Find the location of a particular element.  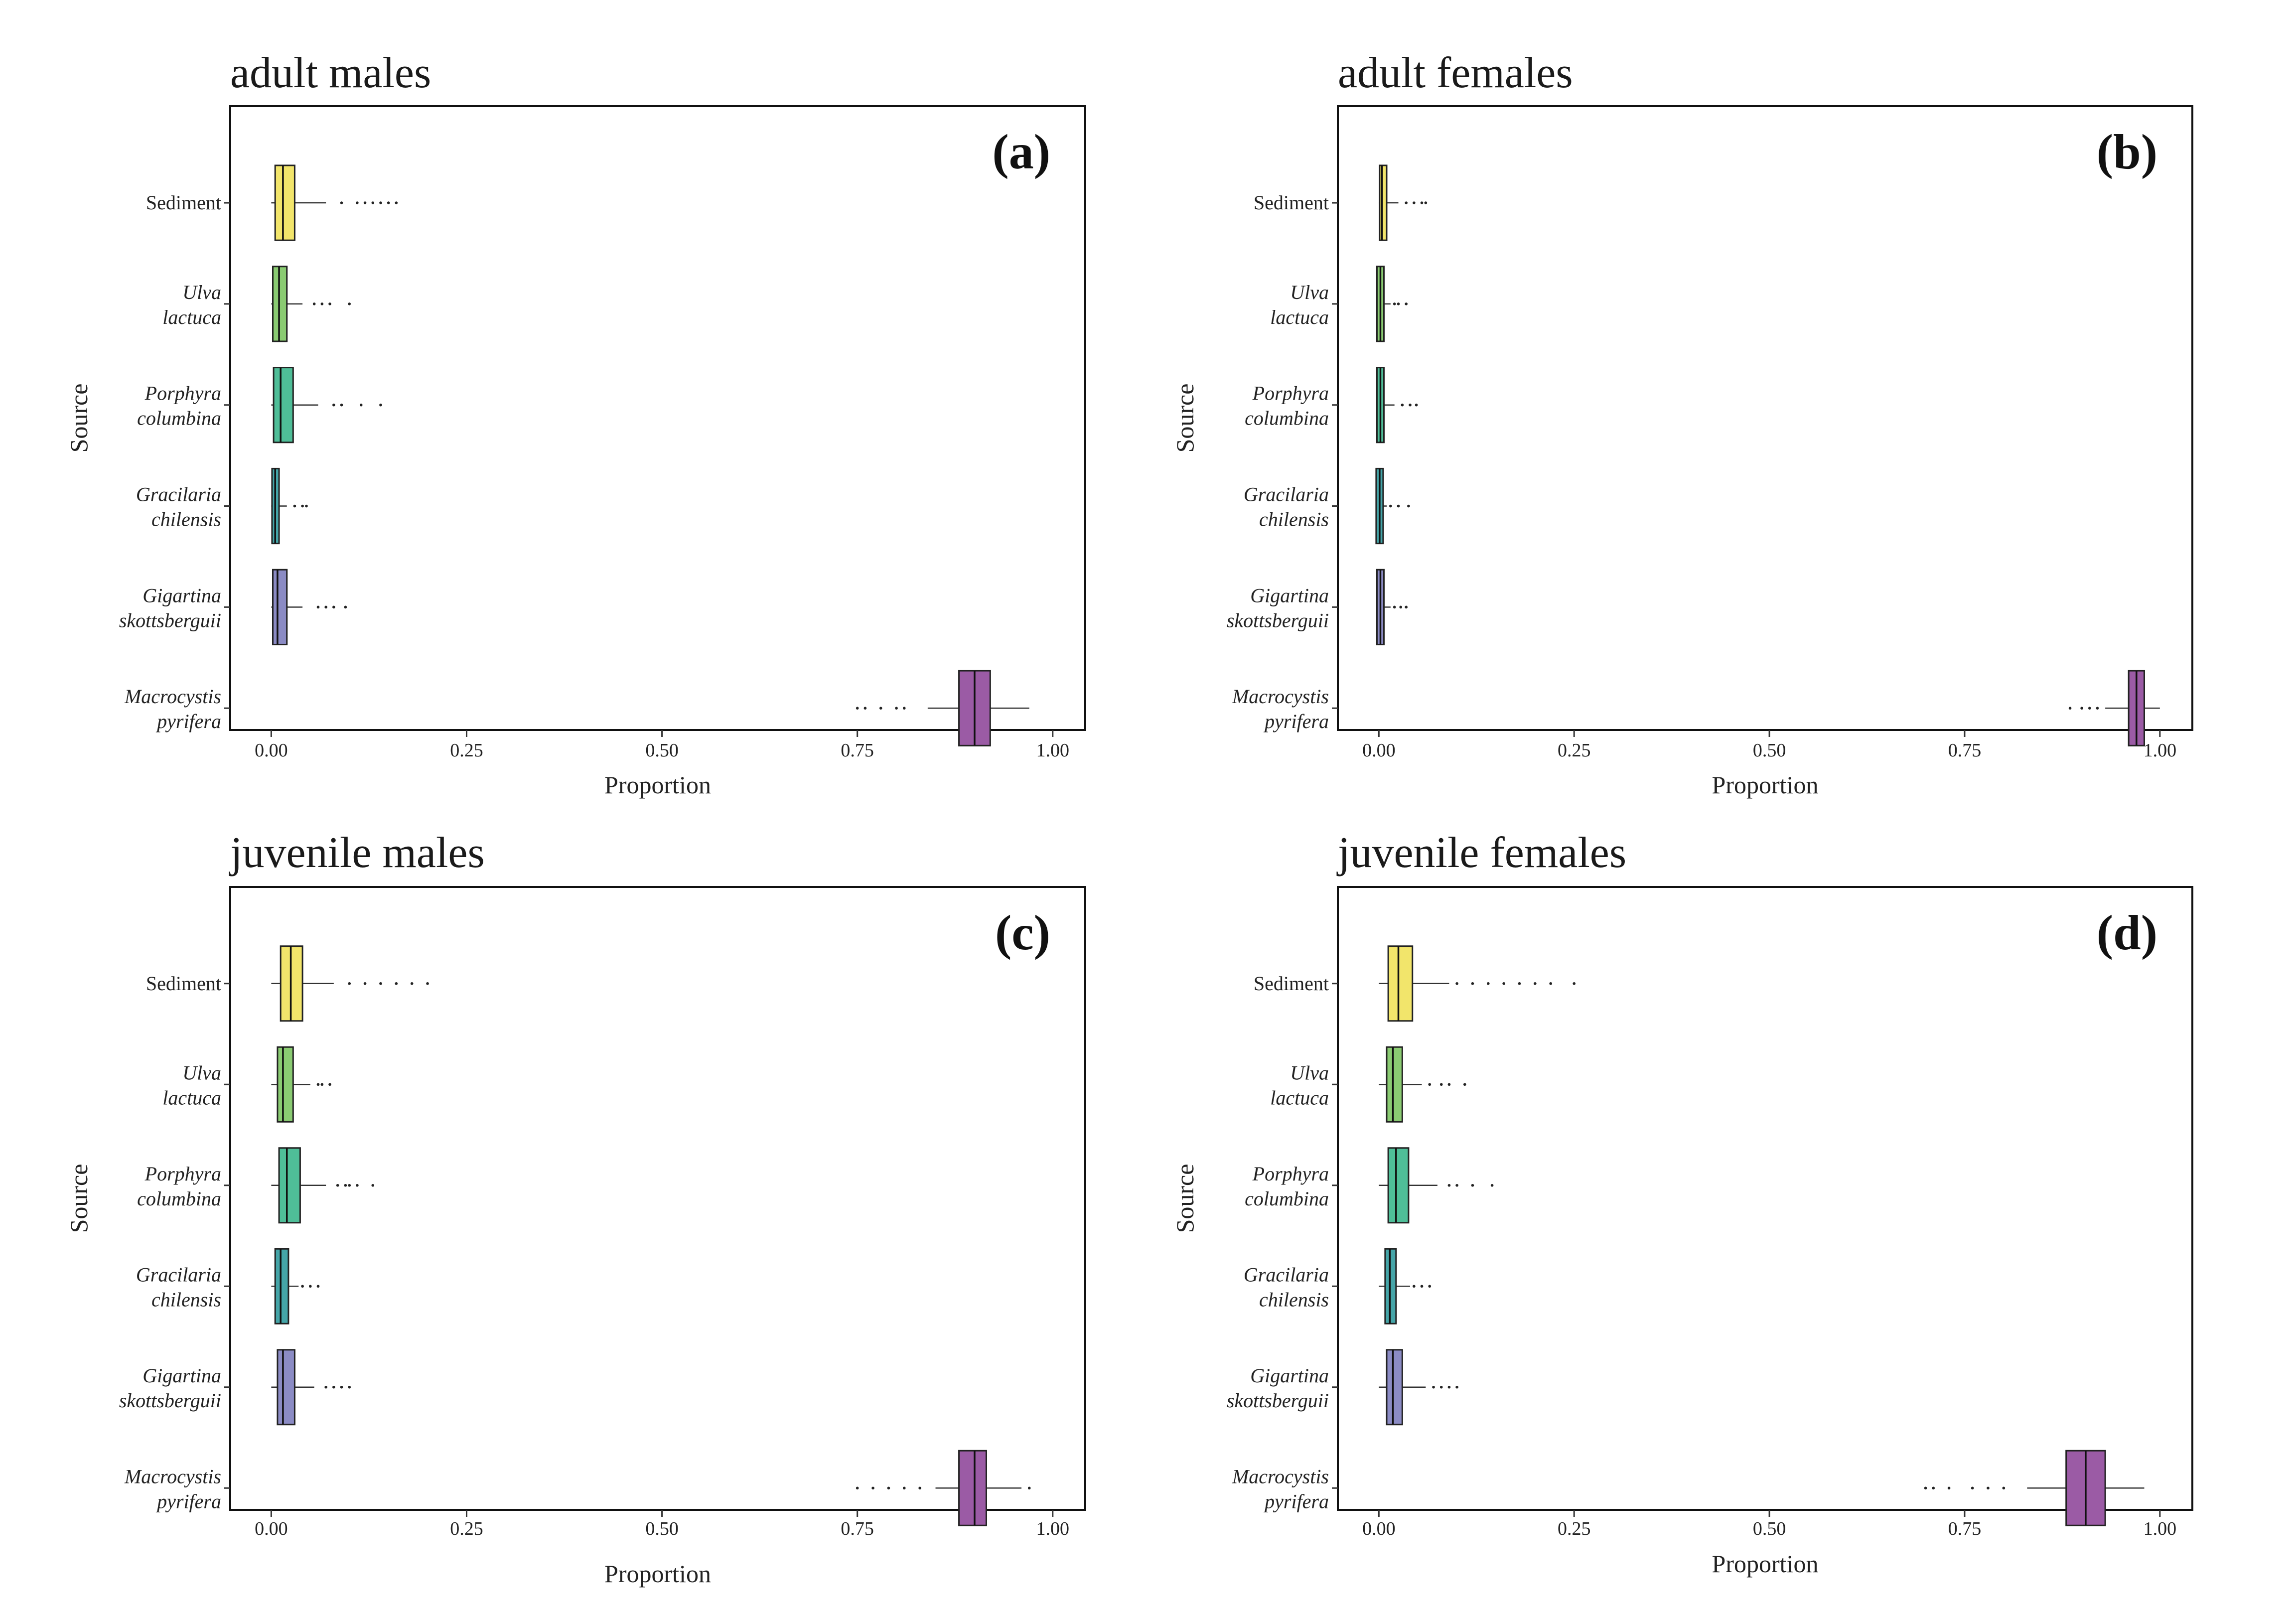

source-row: Macrocystis pyrifera is located at coordinates (577, 1488).